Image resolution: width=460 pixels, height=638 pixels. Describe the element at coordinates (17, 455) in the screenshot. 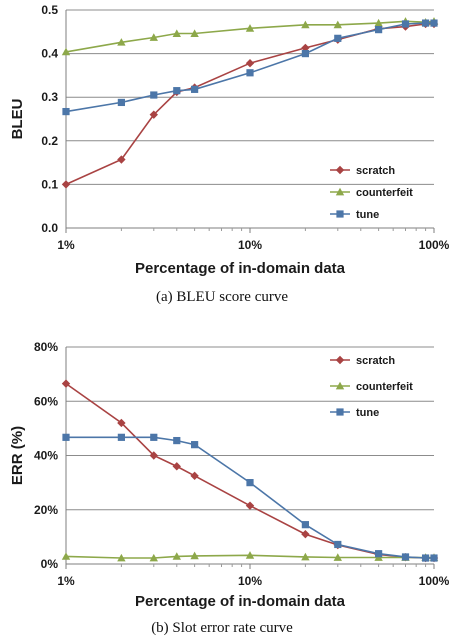

I see `y-axis-label: ERR (%)` at that location.